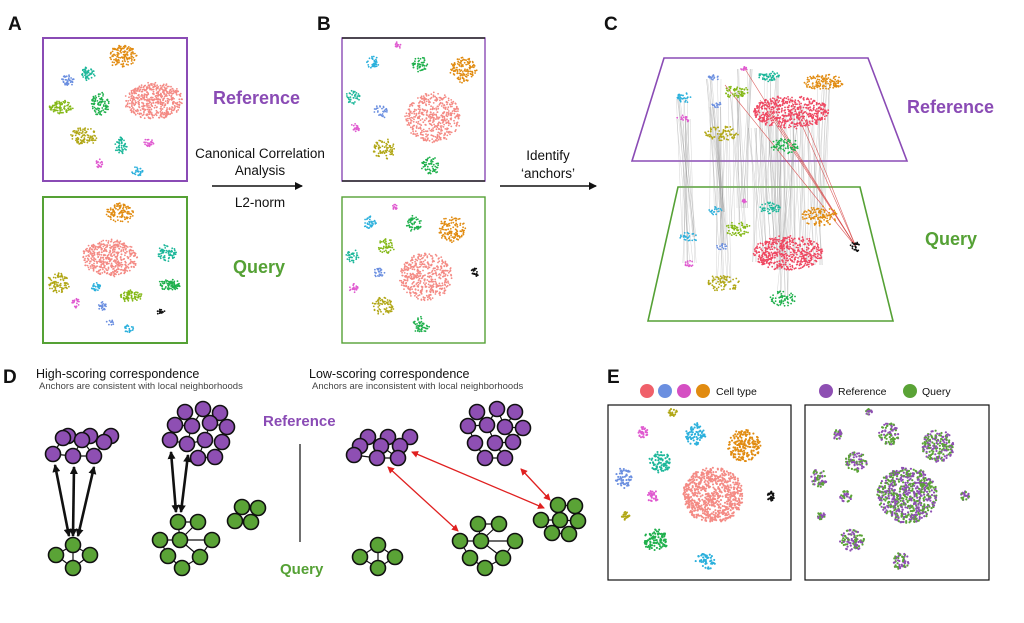  What do you see at coordinates (61, 107) in the screenshot?
I see `a-ref-cluster-yellowgreen` at bounding box center [61, 107].